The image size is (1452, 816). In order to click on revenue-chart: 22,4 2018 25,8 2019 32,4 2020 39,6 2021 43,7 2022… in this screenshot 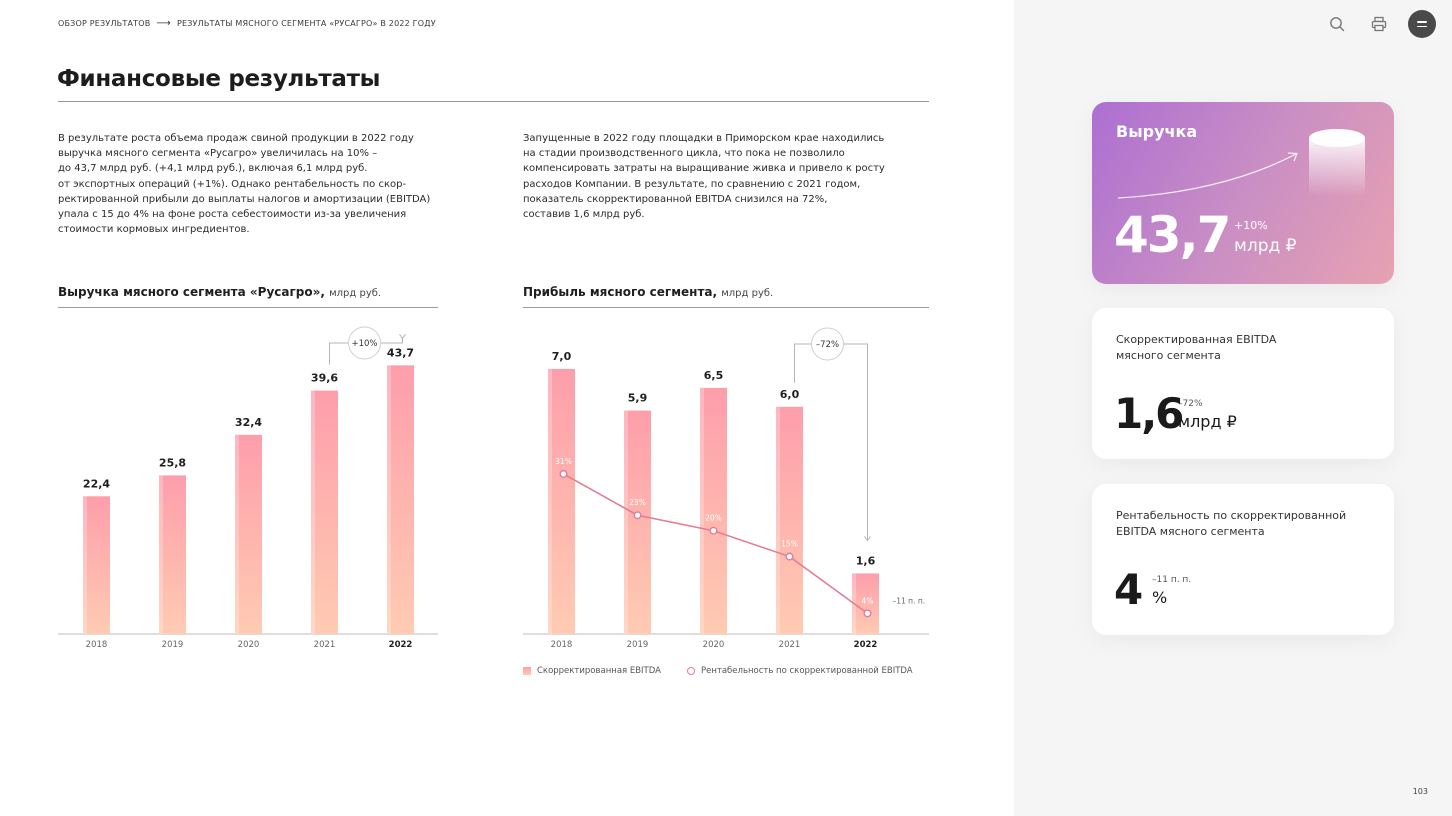, I will do `click(248, 488)`.